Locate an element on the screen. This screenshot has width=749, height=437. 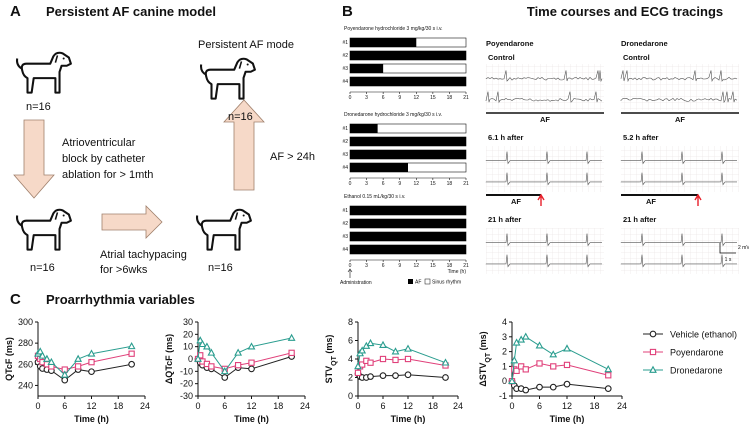
y-axis-label: ΔSTVQT (ms) is located at coordinates (485, 358).